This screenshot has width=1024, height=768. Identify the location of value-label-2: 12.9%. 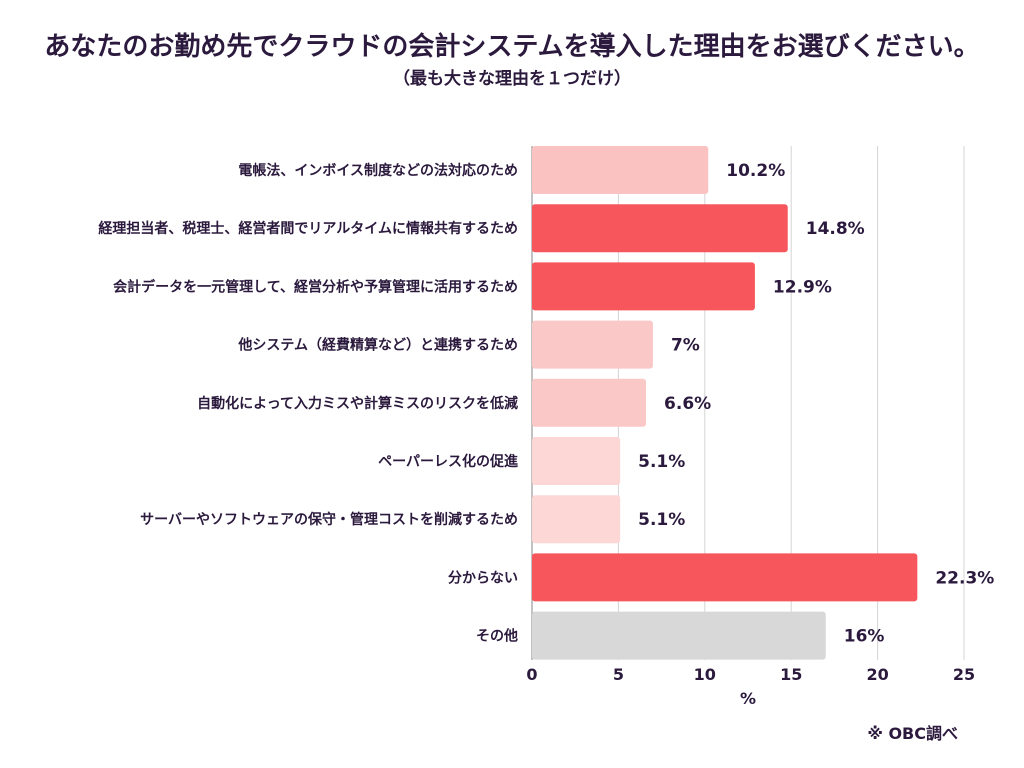
(802, 287).